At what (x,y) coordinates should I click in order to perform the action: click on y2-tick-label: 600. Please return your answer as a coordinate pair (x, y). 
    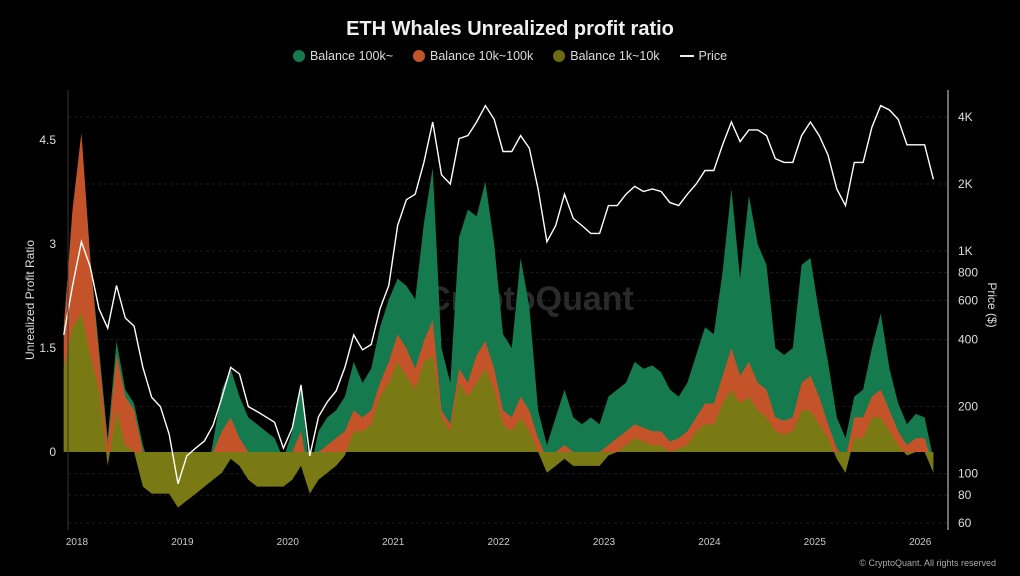
    Looking at the image, I should click on (968, 300).